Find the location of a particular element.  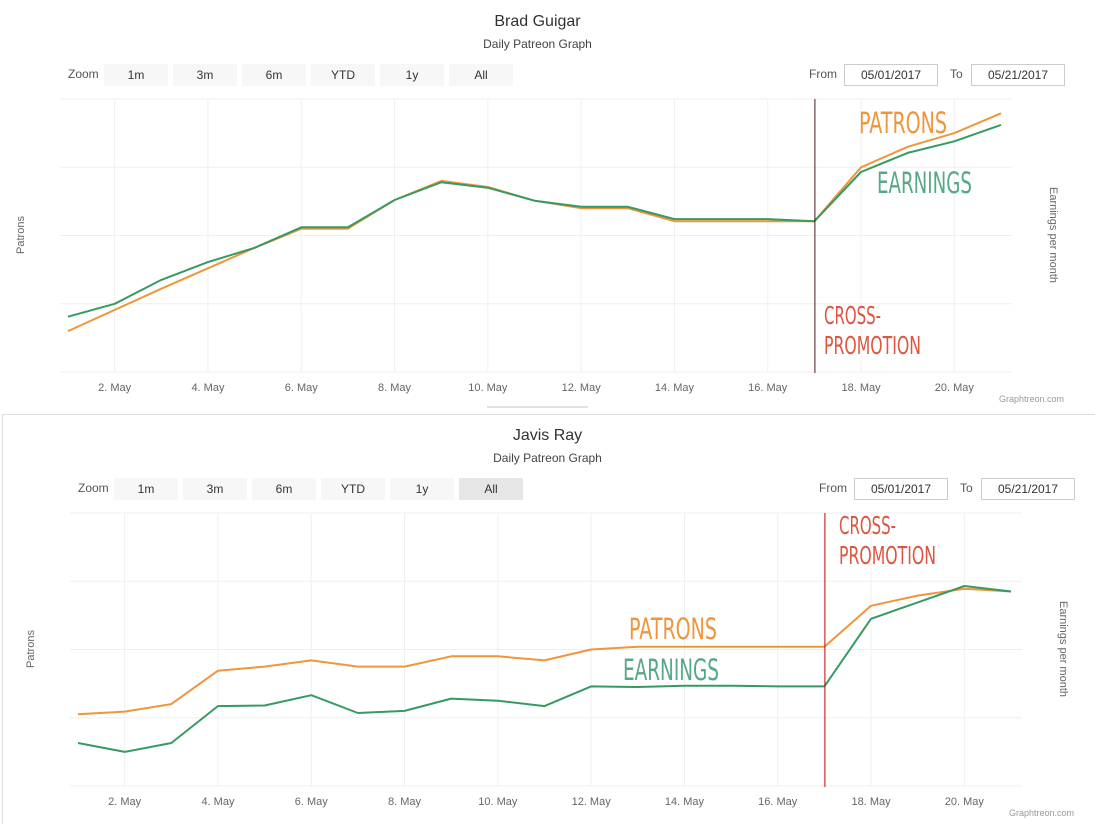

navigator-handle is located at coordinates (537, 407).